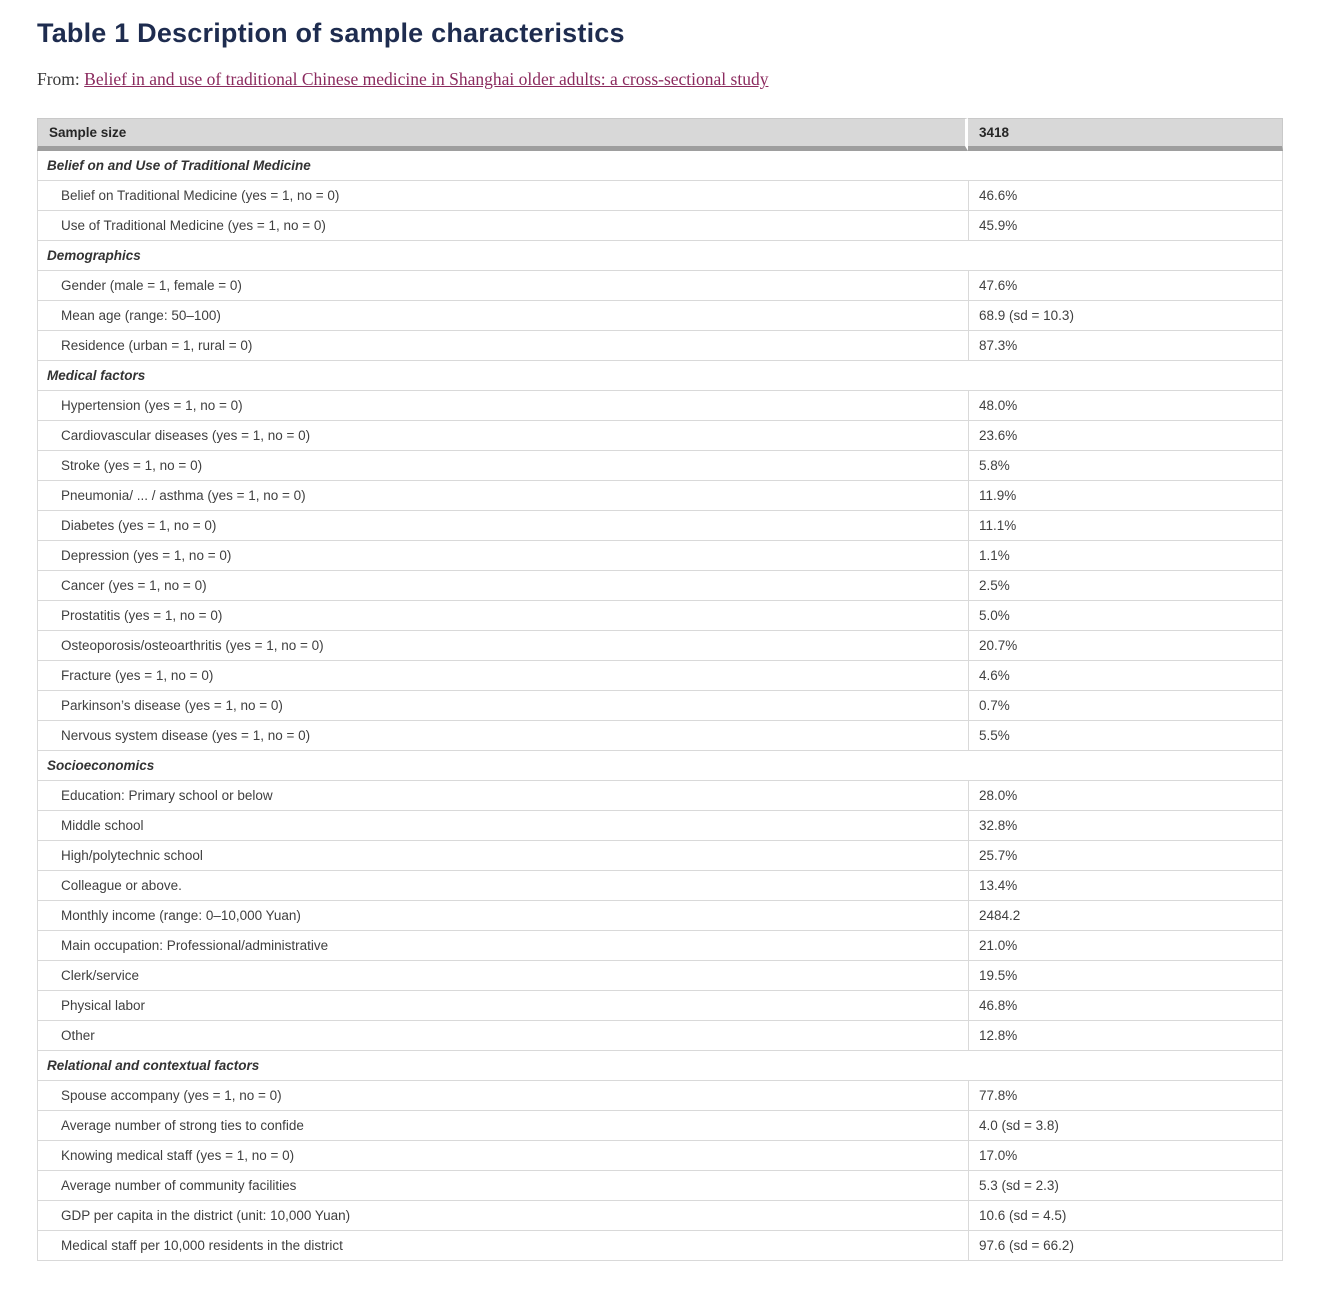 This screenshot has width=1327, height=1291. I want to click on section-header-row: Relational and contextual factors, so click(660, 1066).